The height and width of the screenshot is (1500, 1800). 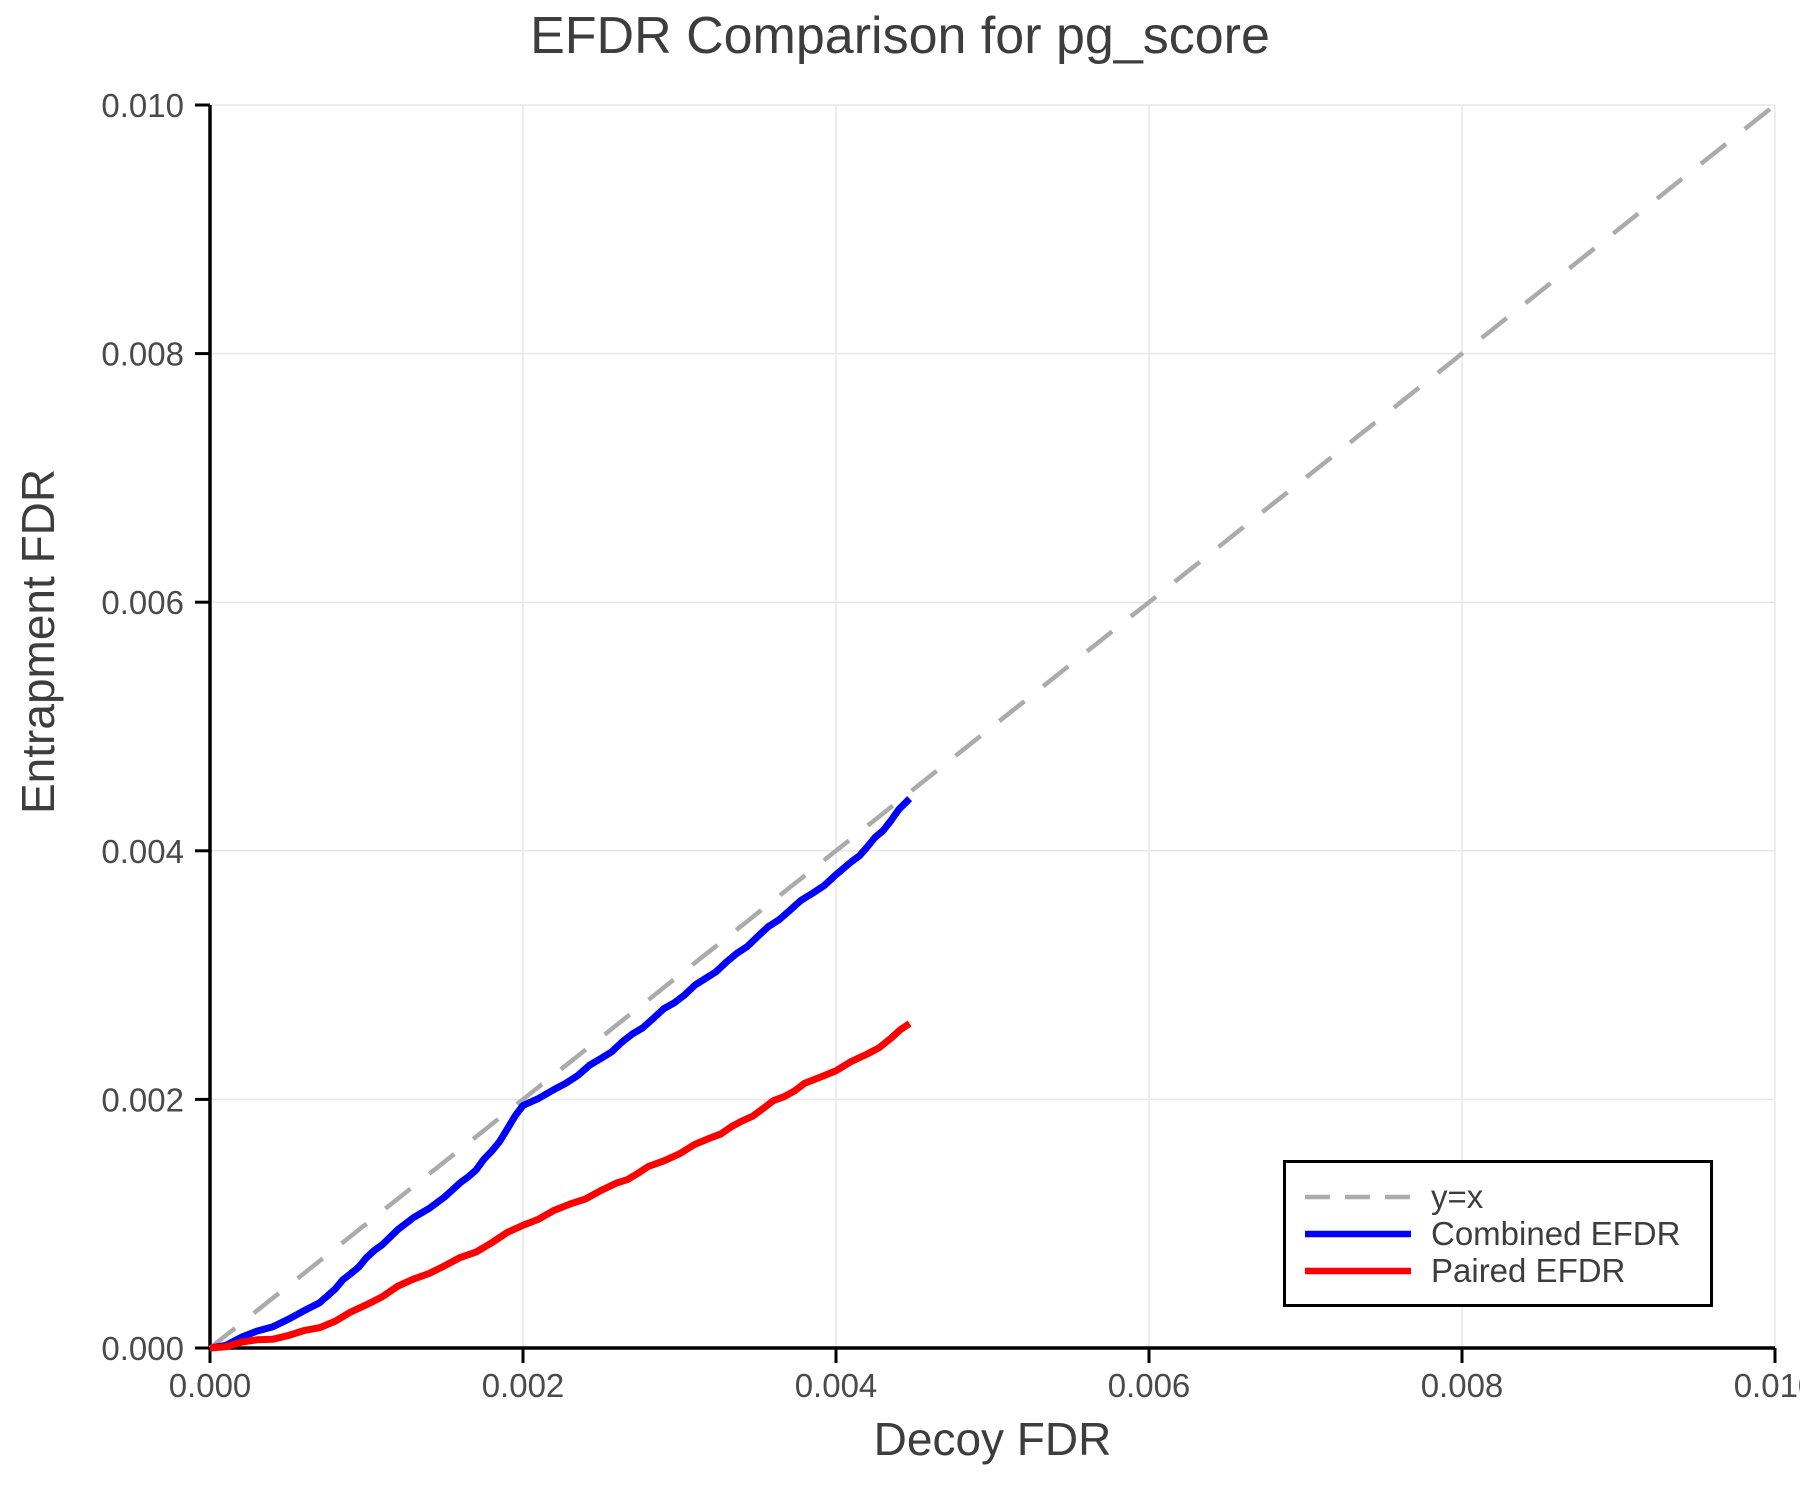 What do you see at coordinates (1457, 1196) in the screenshot?
I see `legend-label: y=x` at bounding box center [1457, 1196].